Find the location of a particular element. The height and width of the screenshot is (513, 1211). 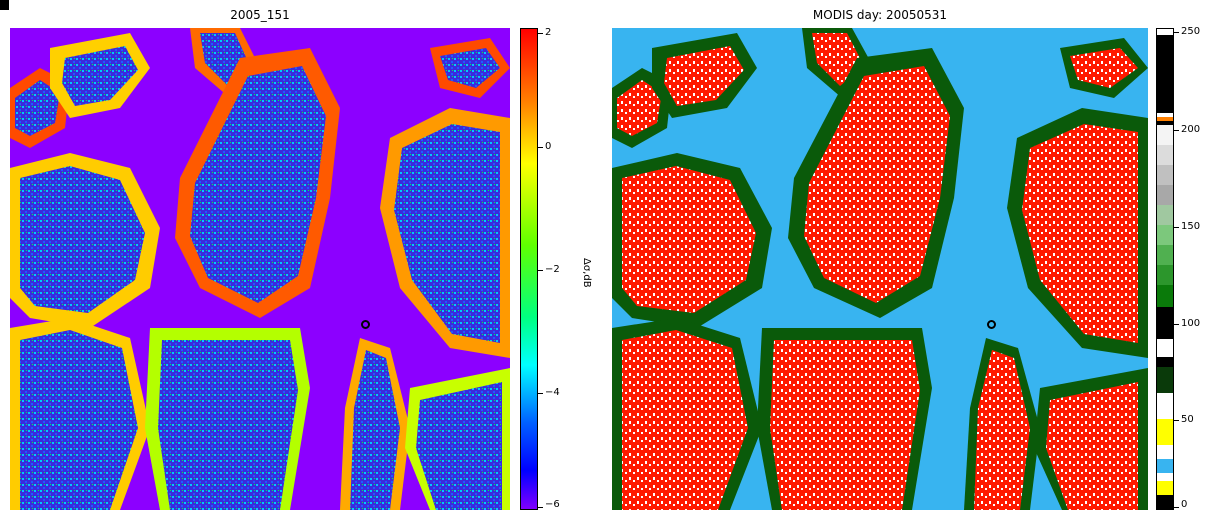

right-tick-150: 150 is located at coordinates (1191, 226).